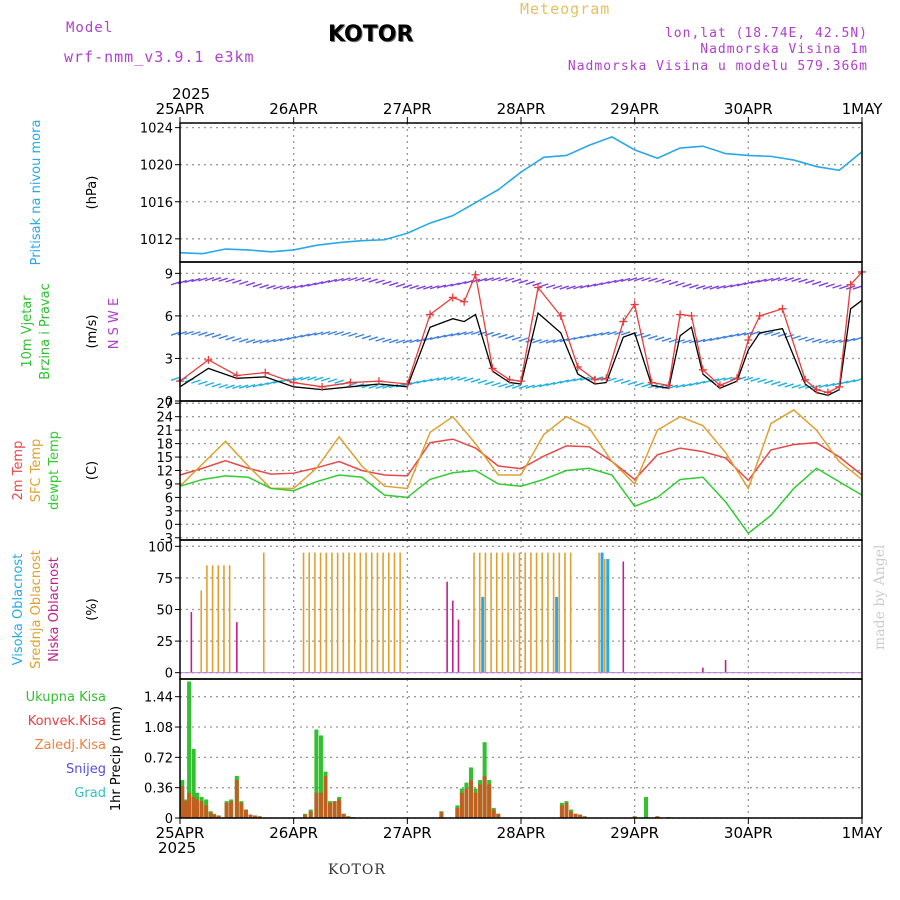 The image size is (900, 900). What do you see at coordinates (521, 195) in the screenshot?
I see `pressure-line` at bounding box center [521, 195].